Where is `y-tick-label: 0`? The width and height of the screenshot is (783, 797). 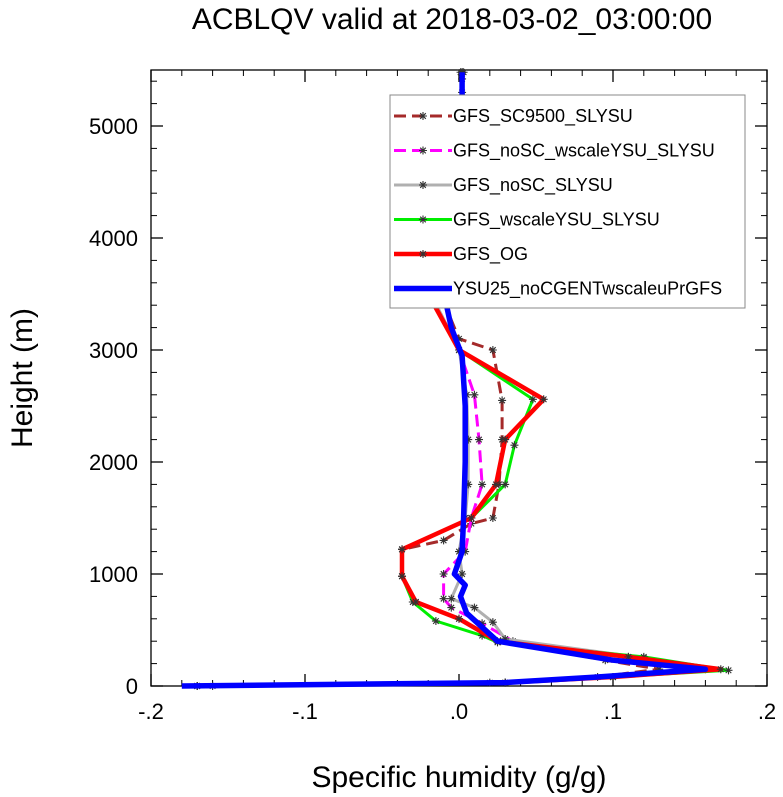 y-tick-label: 0 is located at coordinates (132, 686).